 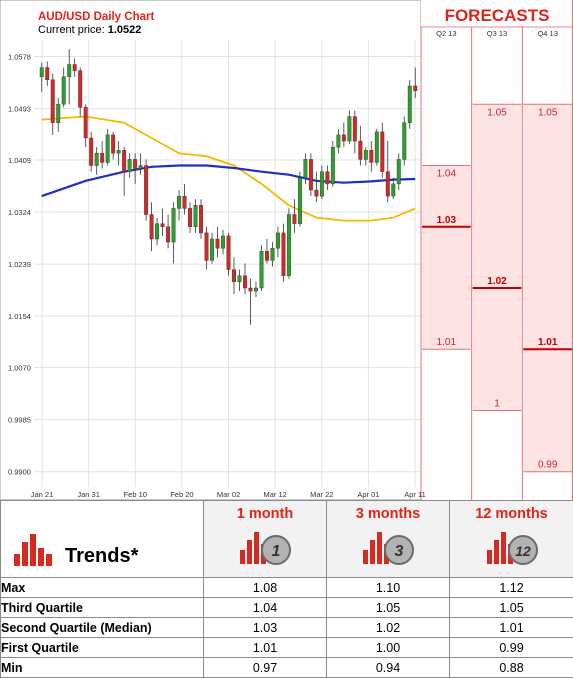 I want to click on x-tick-label: Mar 02, so click(x=228, y=494).